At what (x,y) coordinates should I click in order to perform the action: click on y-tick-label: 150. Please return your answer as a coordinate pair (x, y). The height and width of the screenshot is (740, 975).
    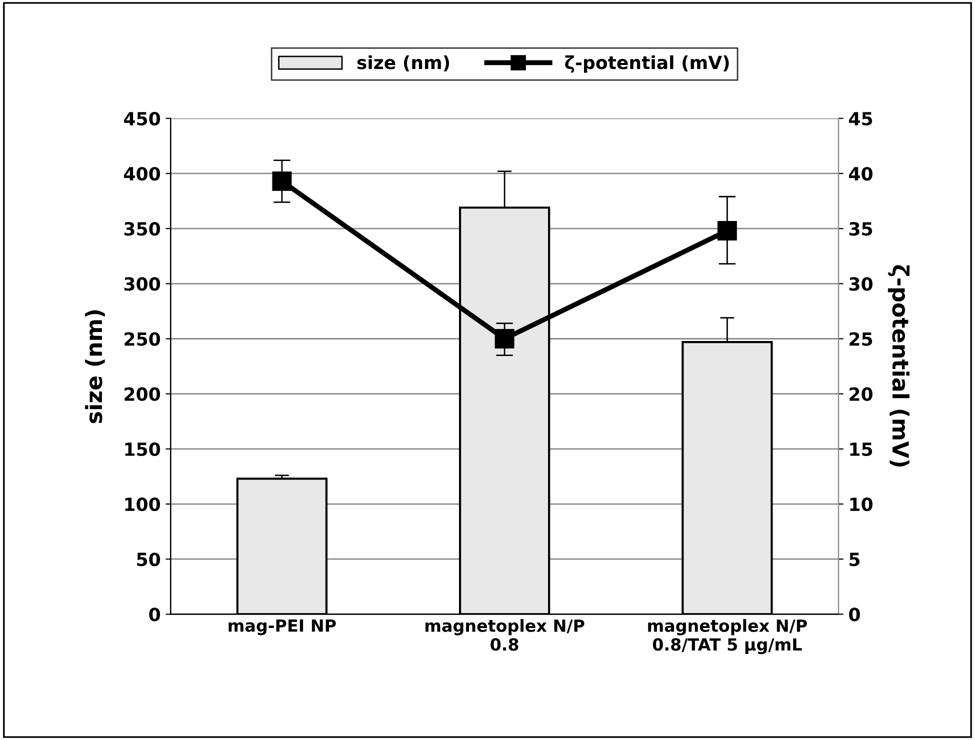
    Looking at the image, I should click on (142, 449).